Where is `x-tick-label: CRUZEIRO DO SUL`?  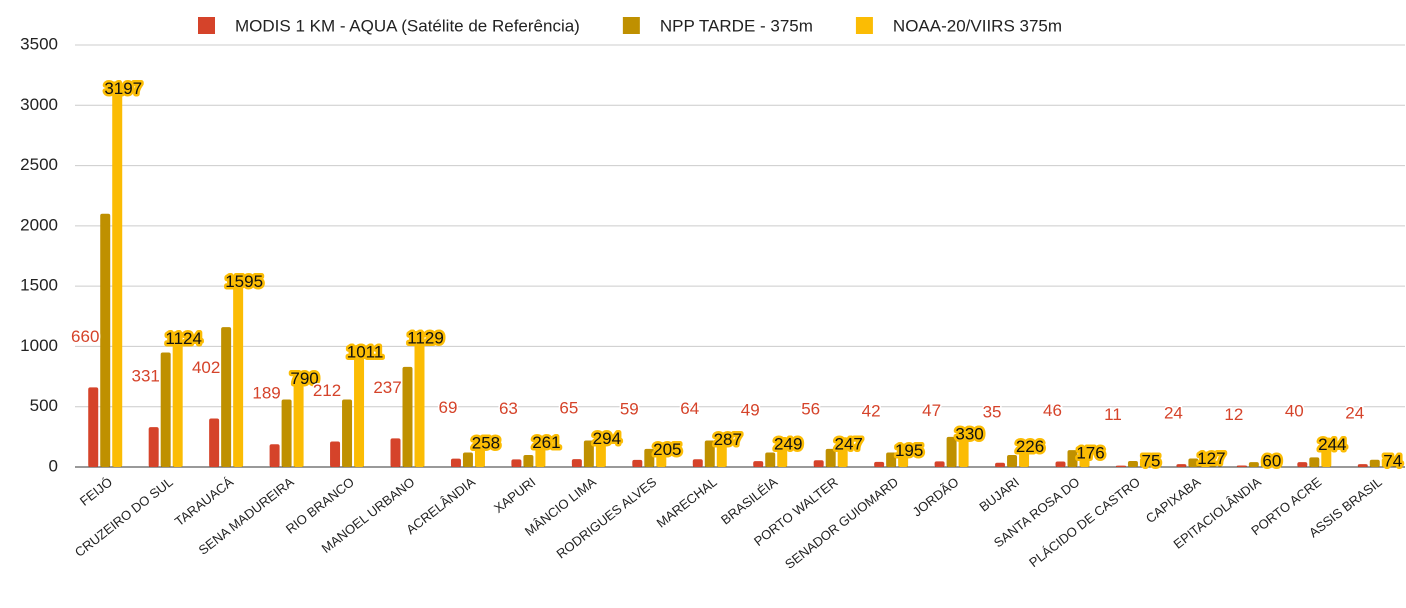 x-tick-label: CRUZEIRO DO SUL is located at coordinates (124, 517).